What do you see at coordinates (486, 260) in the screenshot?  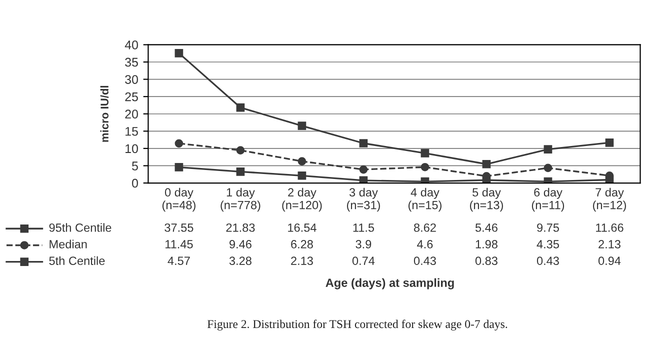 I see `data-label: 0.83` at bounding box center [486, 260].